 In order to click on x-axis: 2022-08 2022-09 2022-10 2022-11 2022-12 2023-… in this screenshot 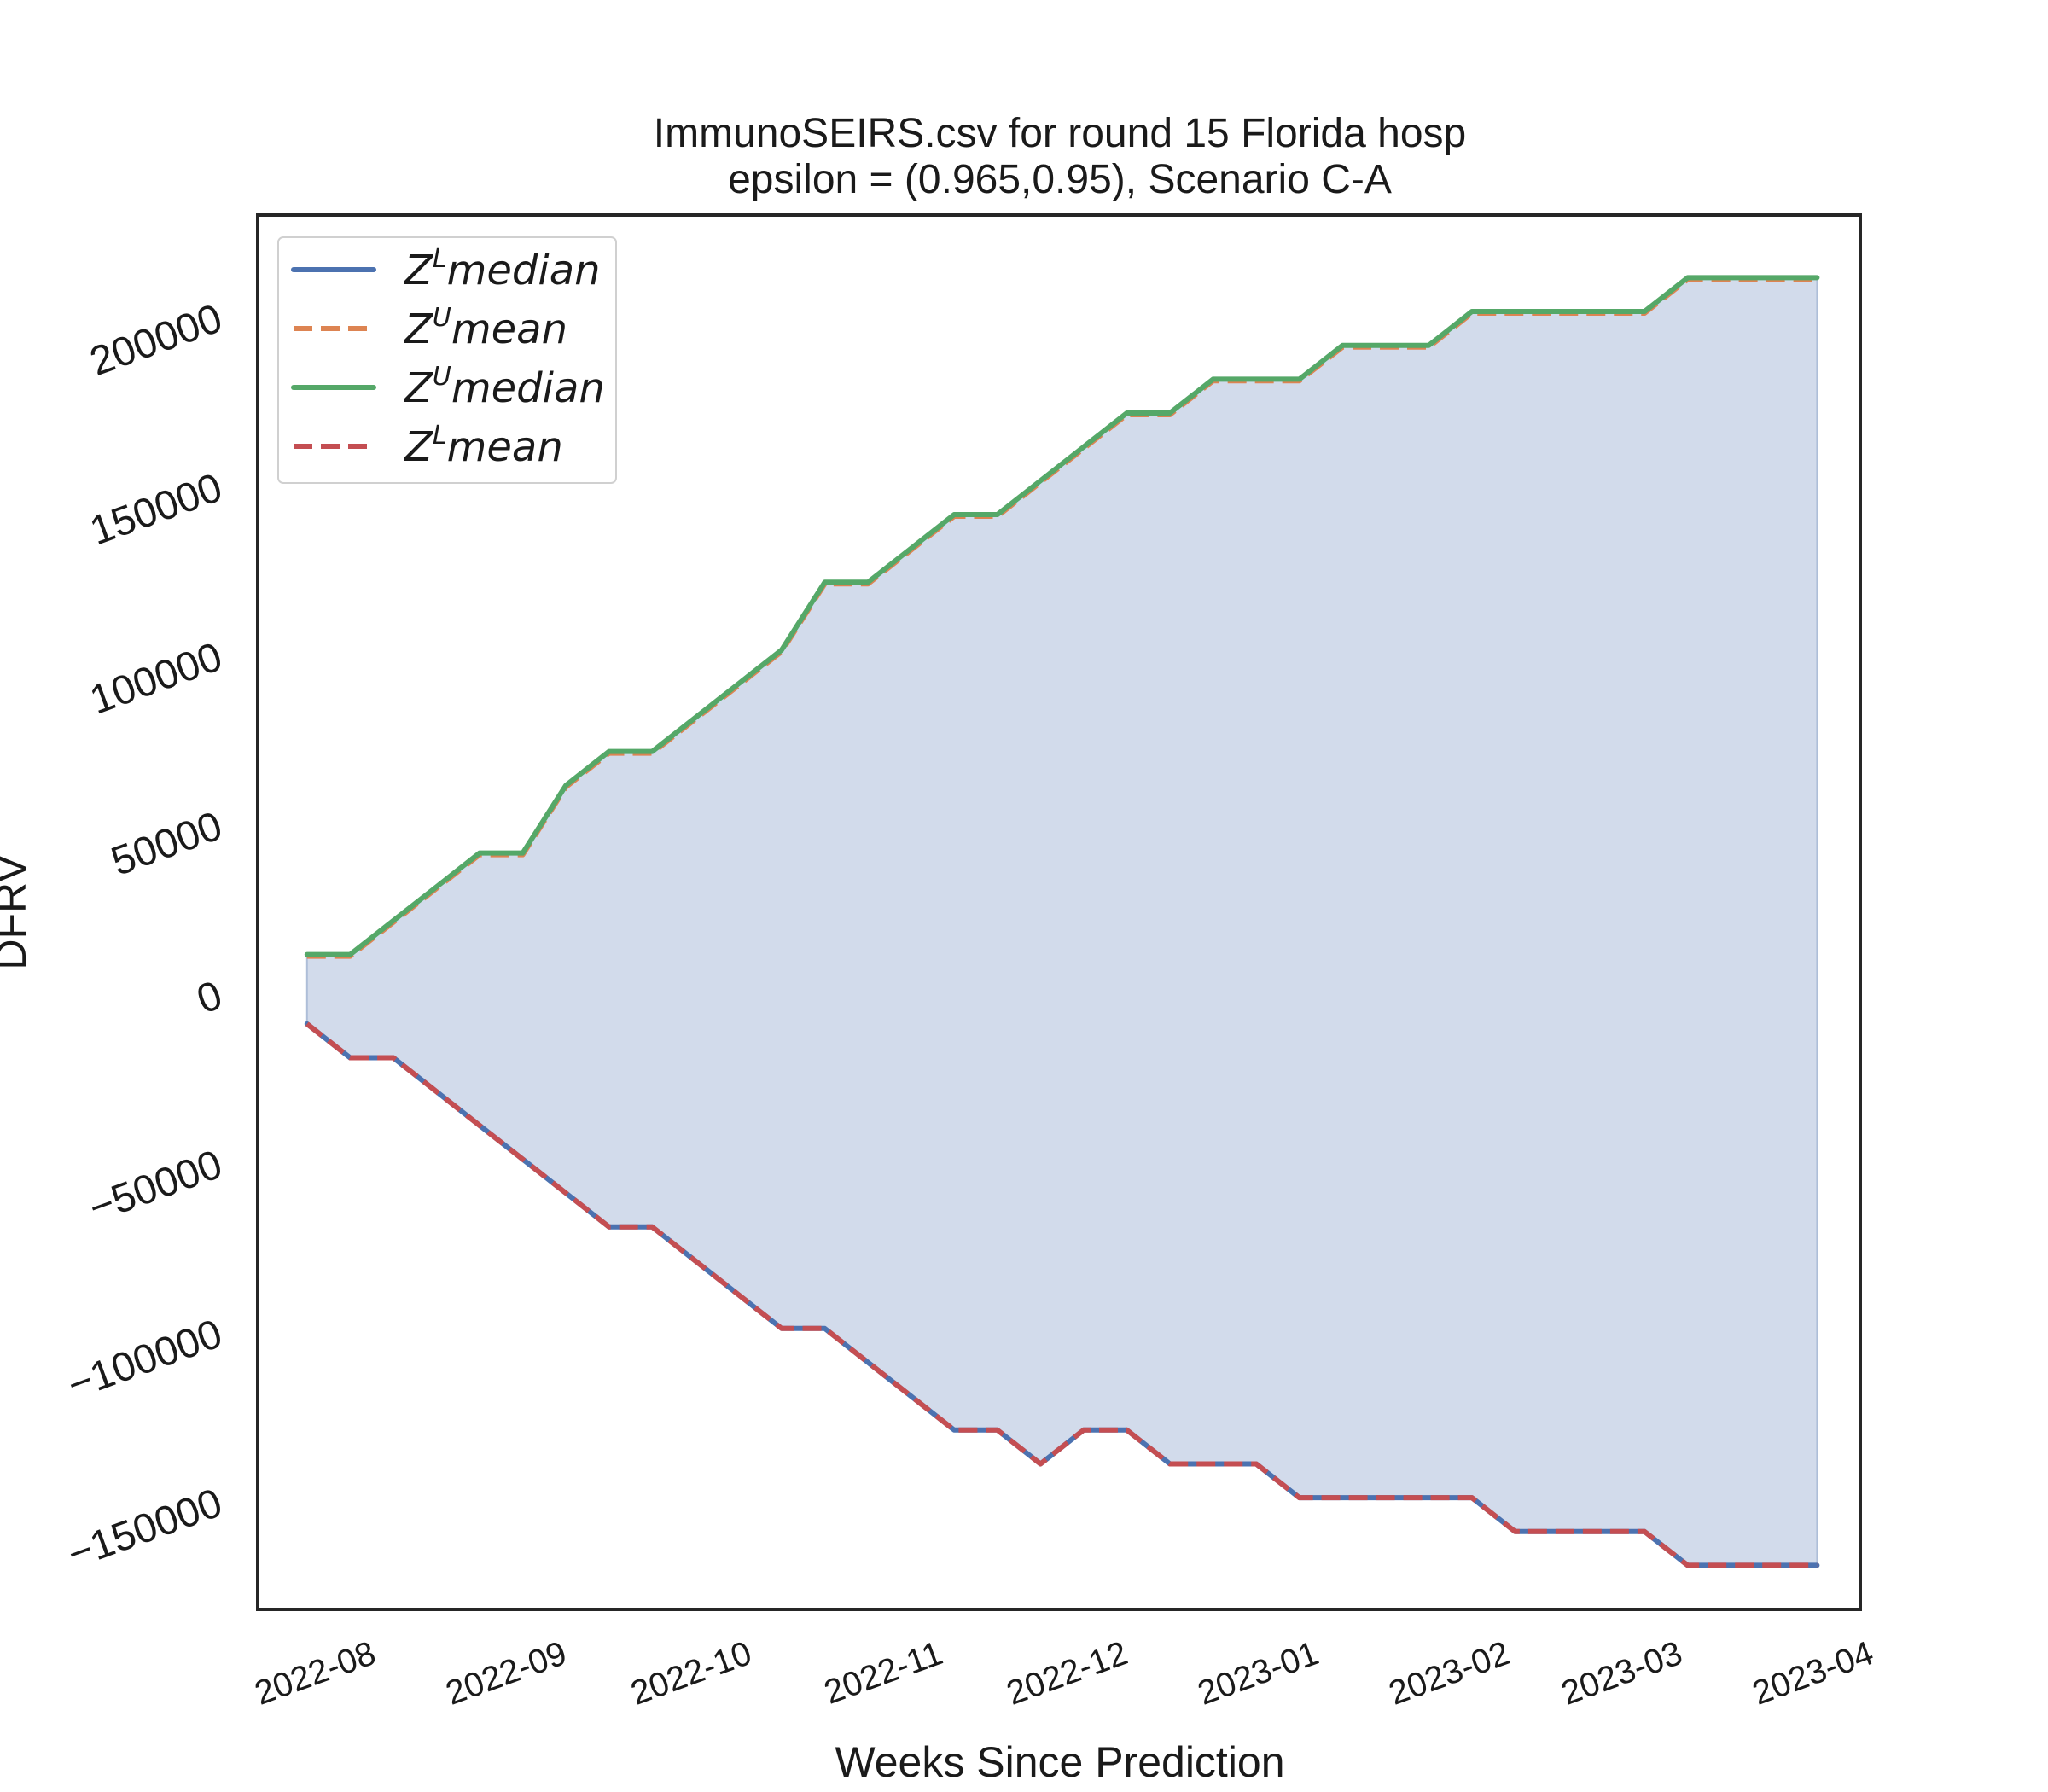, I will do `click(1064, 1673)`.